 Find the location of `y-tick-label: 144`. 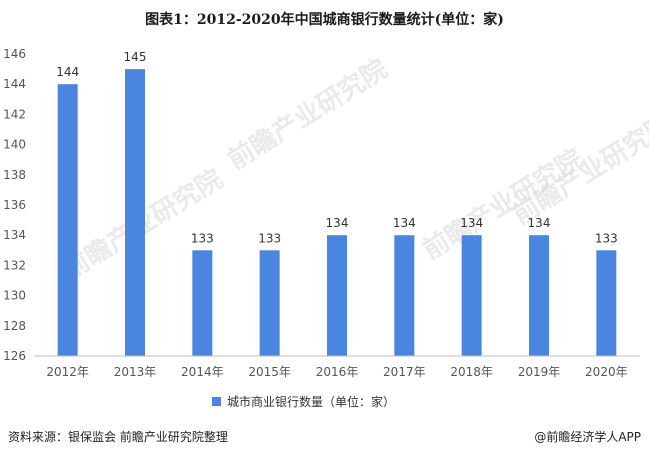

y-tick-label: 144 is located at coordinates (14, 84).